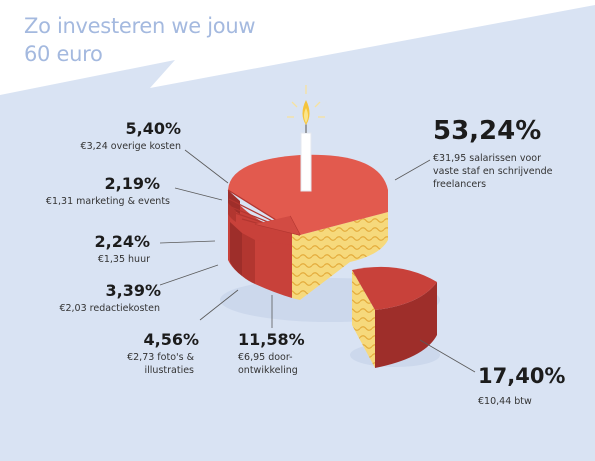 The width and height of the screenshot is (595, 461). Describe the element at coordinates (505, 401) in the screenshot. I see `label-btw-desc: €10,44 btw` at that location.